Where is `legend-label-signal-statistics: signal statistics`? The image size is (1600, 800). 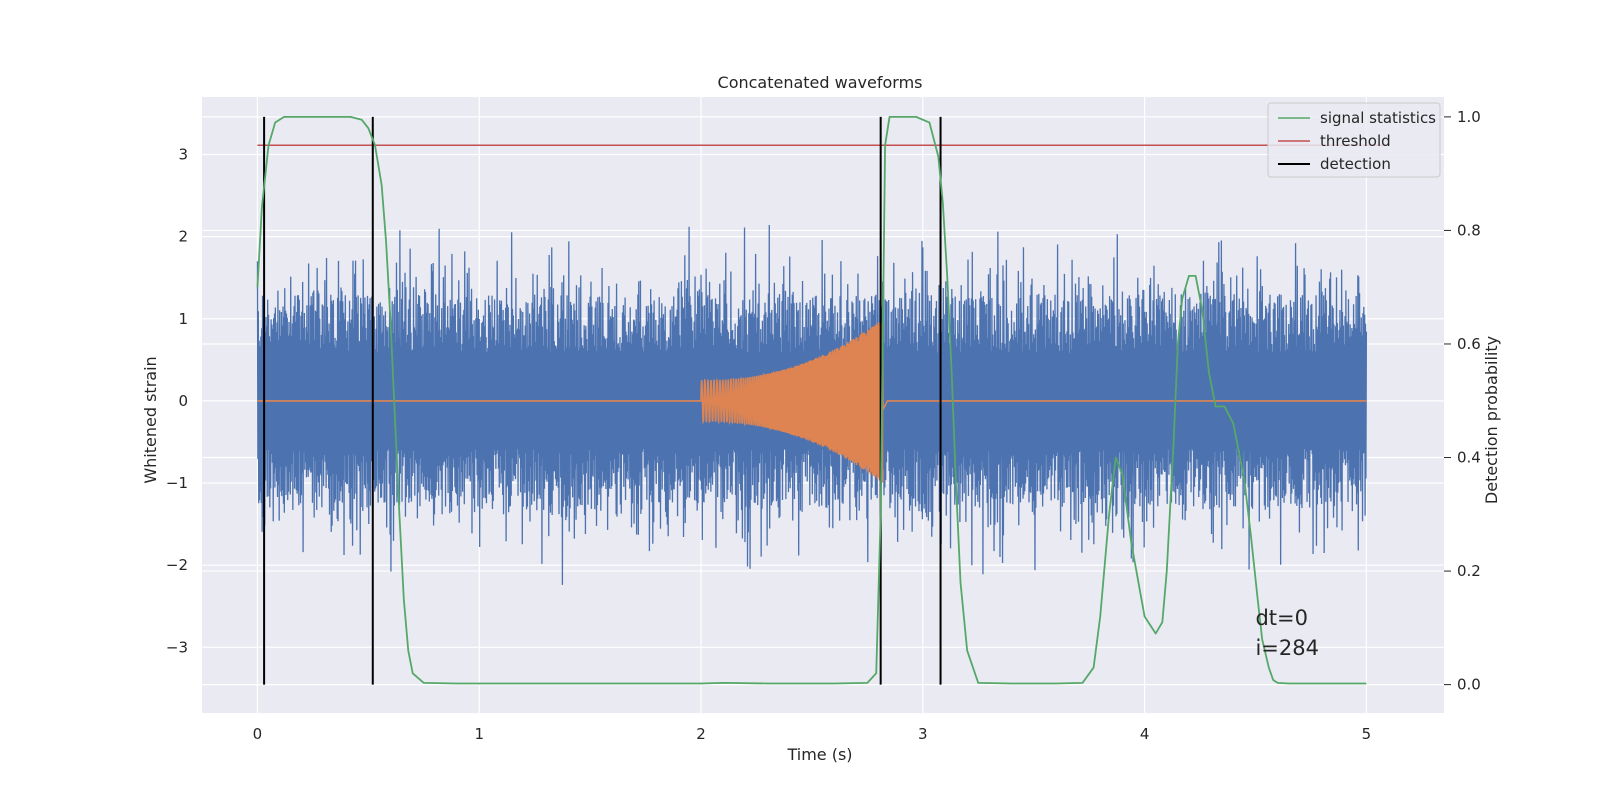 legend-label-signal-statistics: signal statistics is located at coordinates (1378, 118).